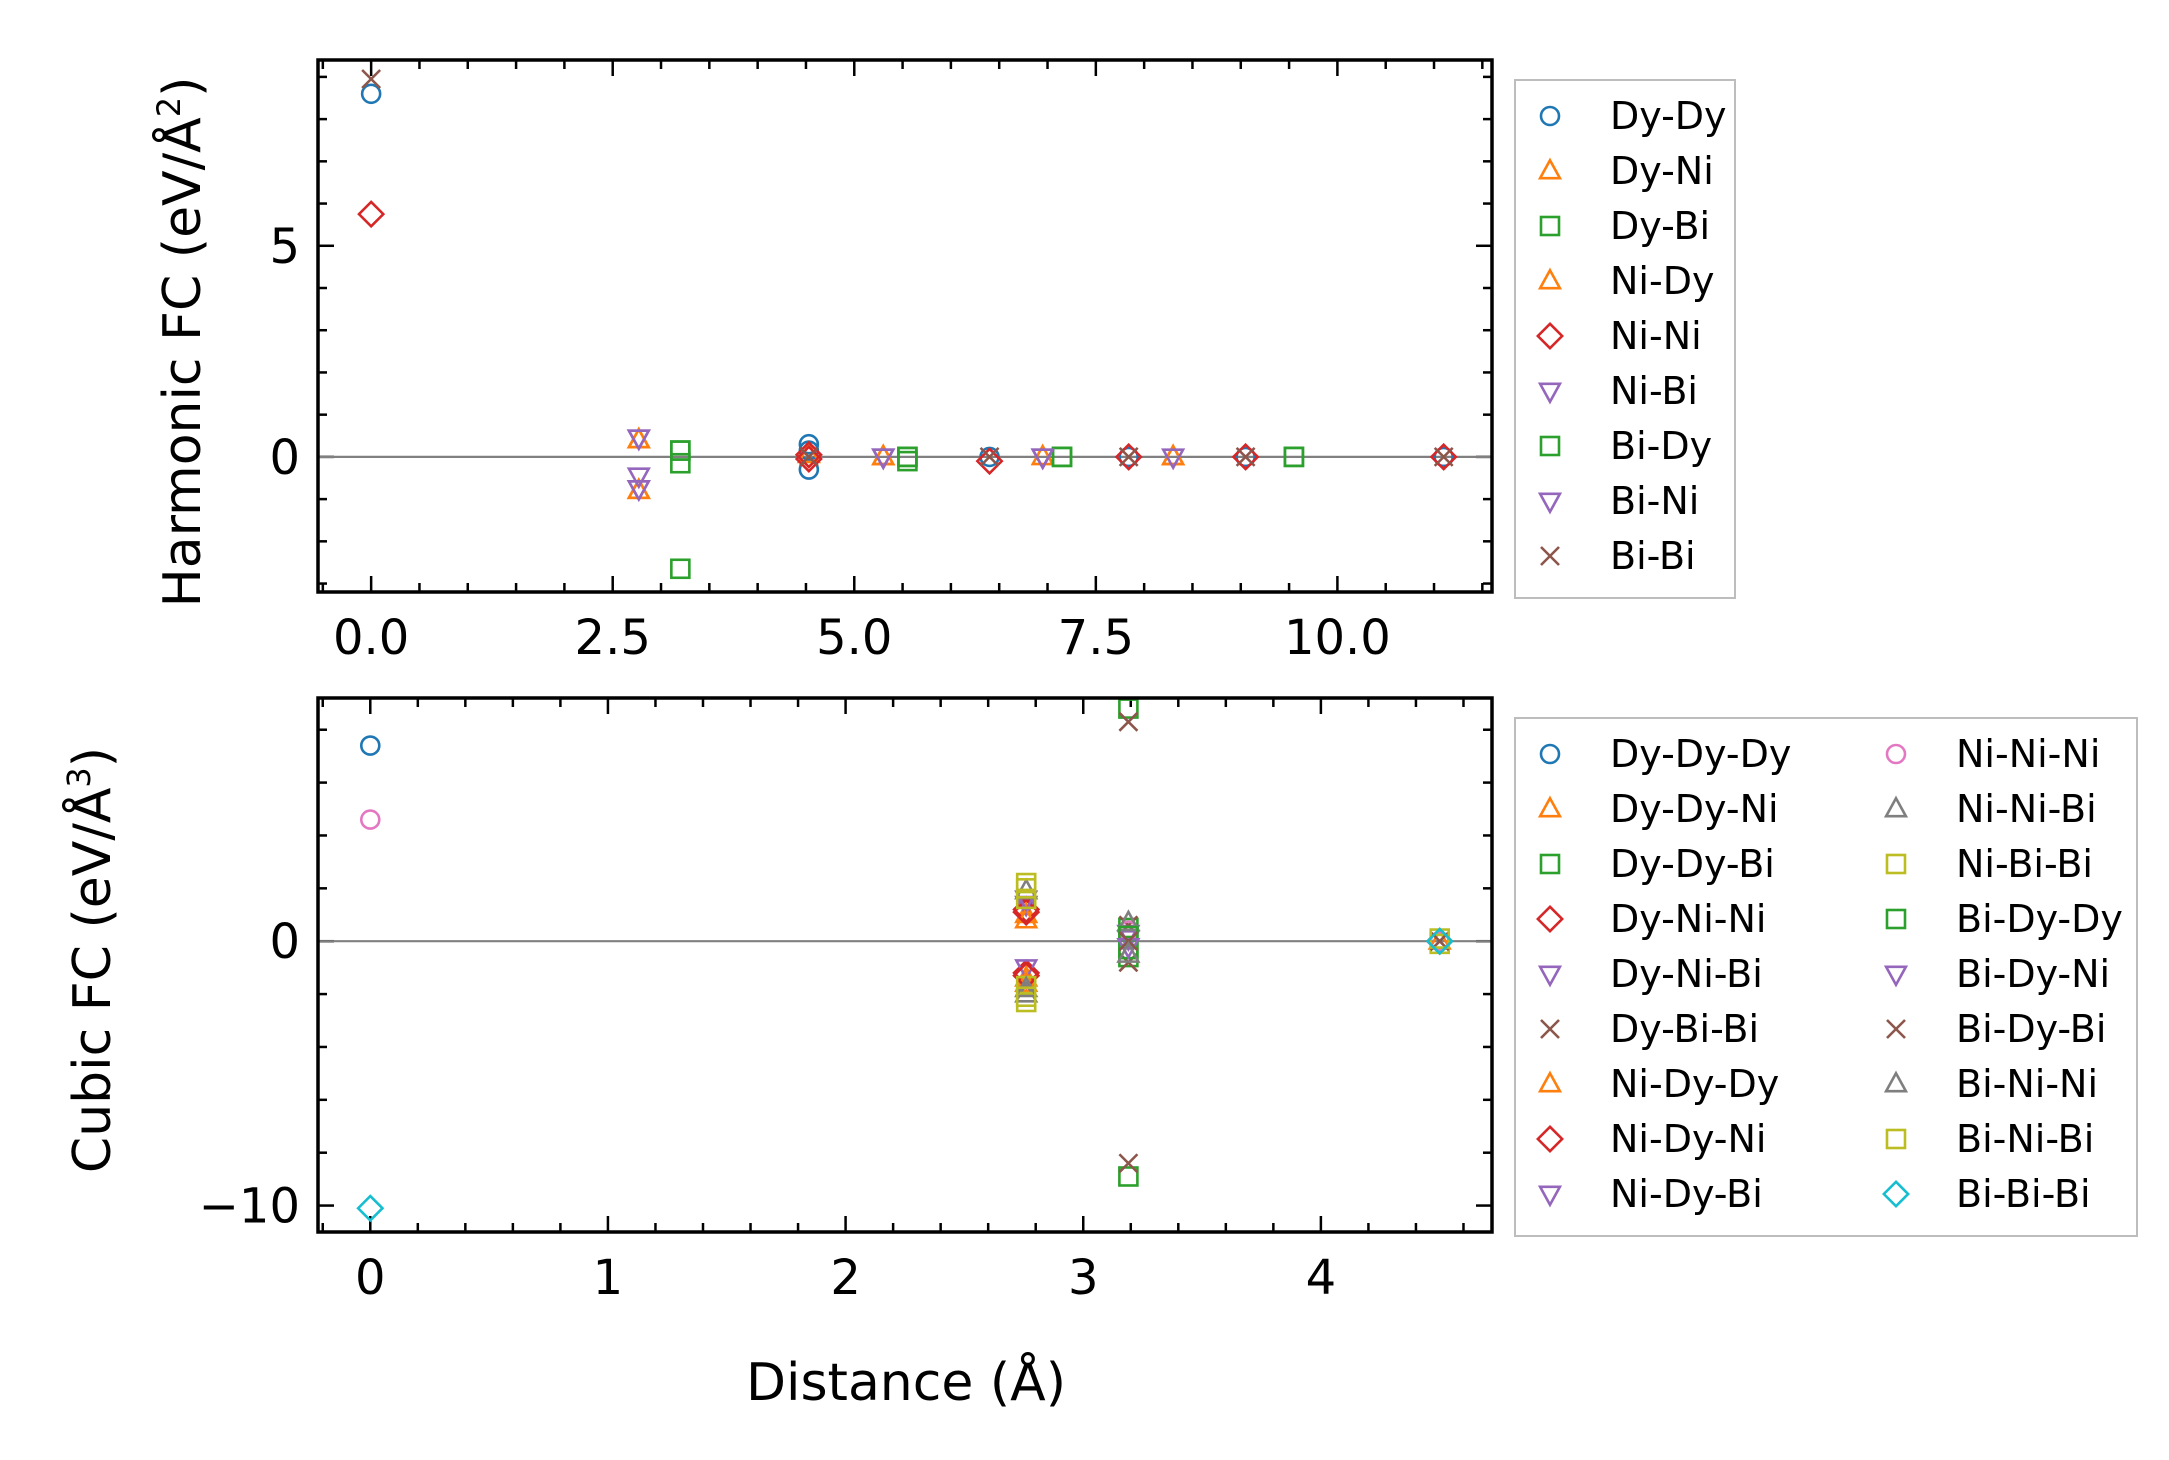 The width and height of the screenshot is (2169, 1460). What do you see at coordinates (371, 638) in the screenshot?
I see `x-tick-label: 0.0` at bounding box center [371, 638].